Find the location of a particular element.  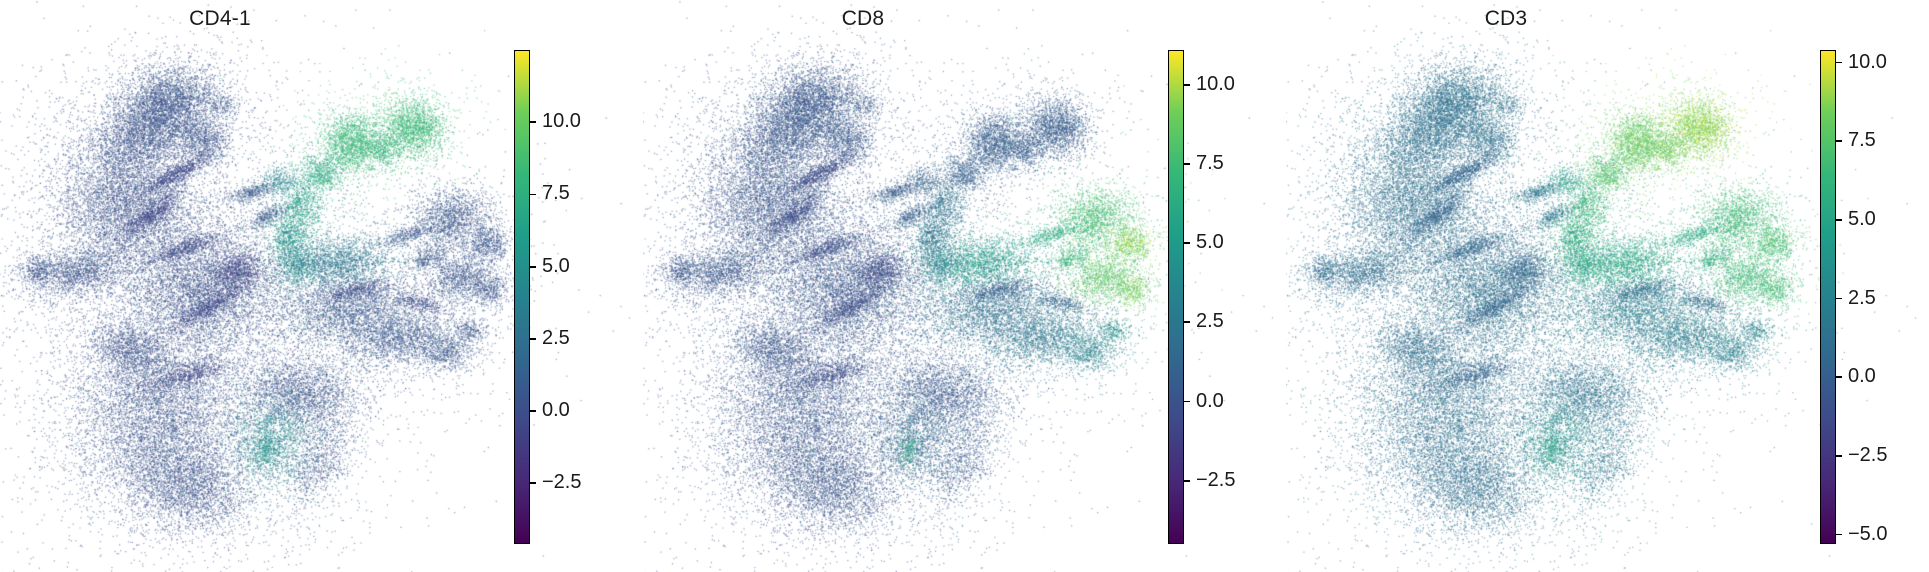

colorbar: 10.0 7.5 5.0 2.5 0.0 −2.5 −5.0 is located at coordinates (1853, 297).